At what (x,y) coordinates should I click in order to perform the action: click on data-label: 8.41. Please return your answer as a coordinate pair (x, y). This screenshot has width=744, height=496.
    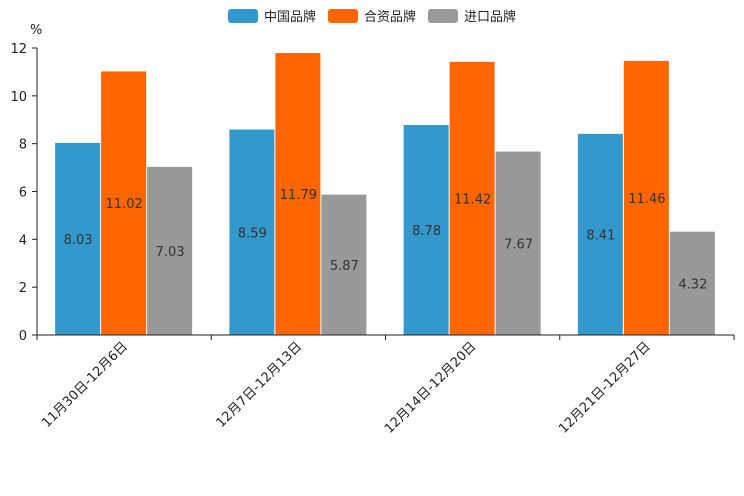
    Looking at the image, I should click on (600, 235).